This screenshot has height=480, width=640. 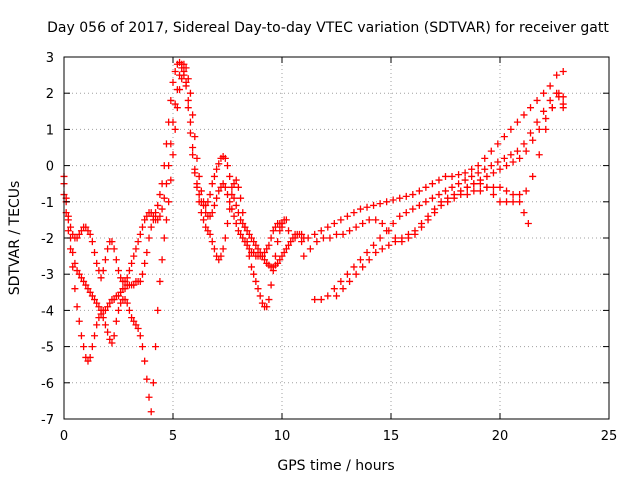 What do you see at coordinates (47, 275) in the screenshot?
I see `y-tick-label: -3` at bounding box center [47, 275].